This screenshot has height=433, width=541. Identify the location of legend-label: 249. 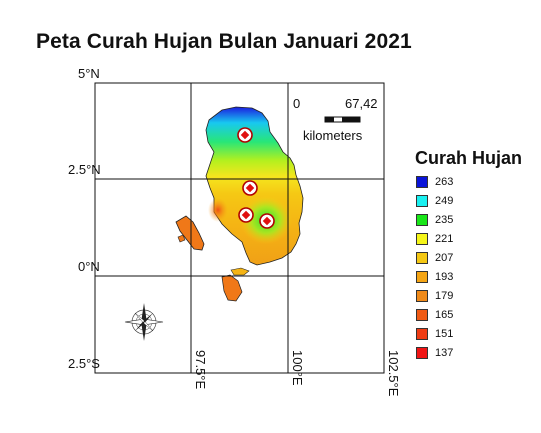
(444, 201).